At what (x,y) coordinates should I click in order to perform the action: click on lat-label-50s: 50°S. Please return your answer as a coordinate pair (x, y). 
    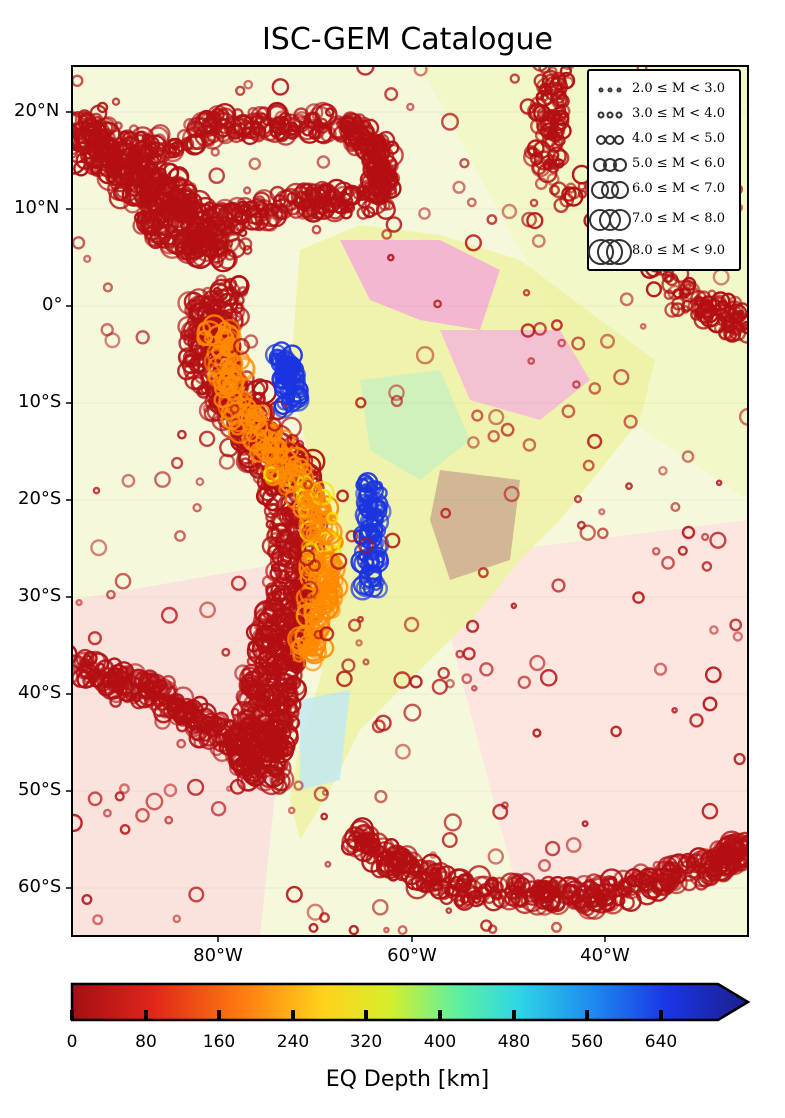
    Looking at the image, I should click on (40, 789).